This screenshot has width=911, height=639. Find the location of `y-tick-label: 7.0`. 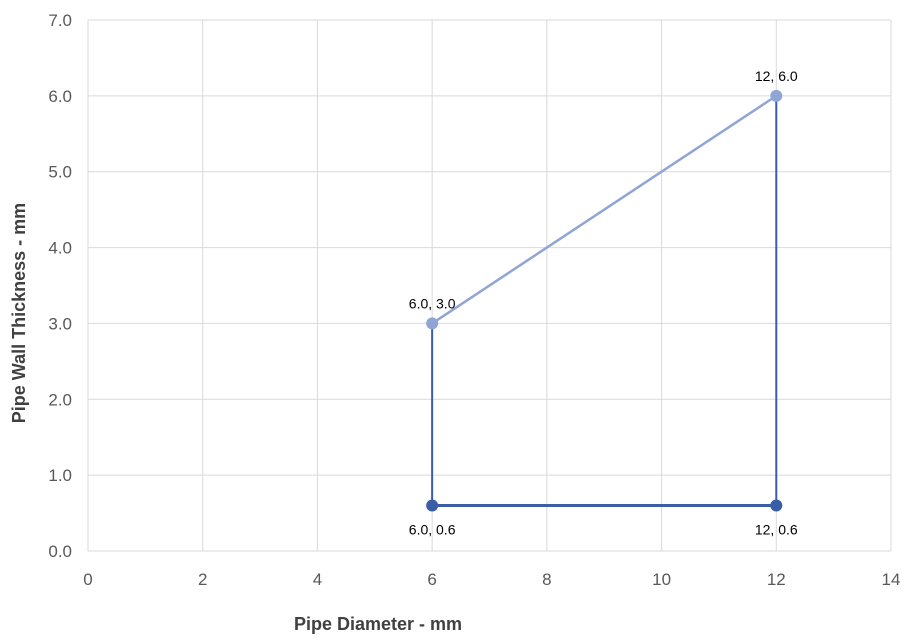

y-tick-label: 7.0 is located at coordinates (60, 20).